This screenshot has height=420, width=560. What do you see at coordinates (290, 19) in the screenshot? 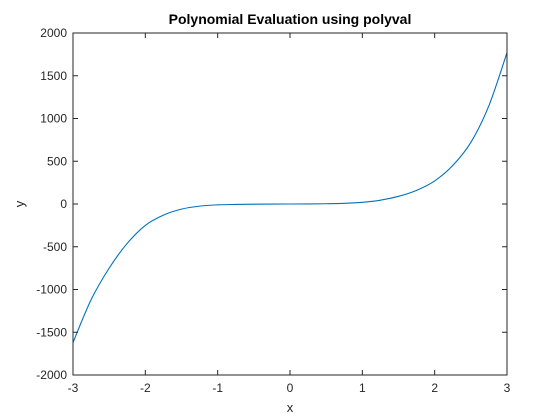
I see `chart-title: Polynomial Evaluation using polyval` at bounding box center [290, 19].